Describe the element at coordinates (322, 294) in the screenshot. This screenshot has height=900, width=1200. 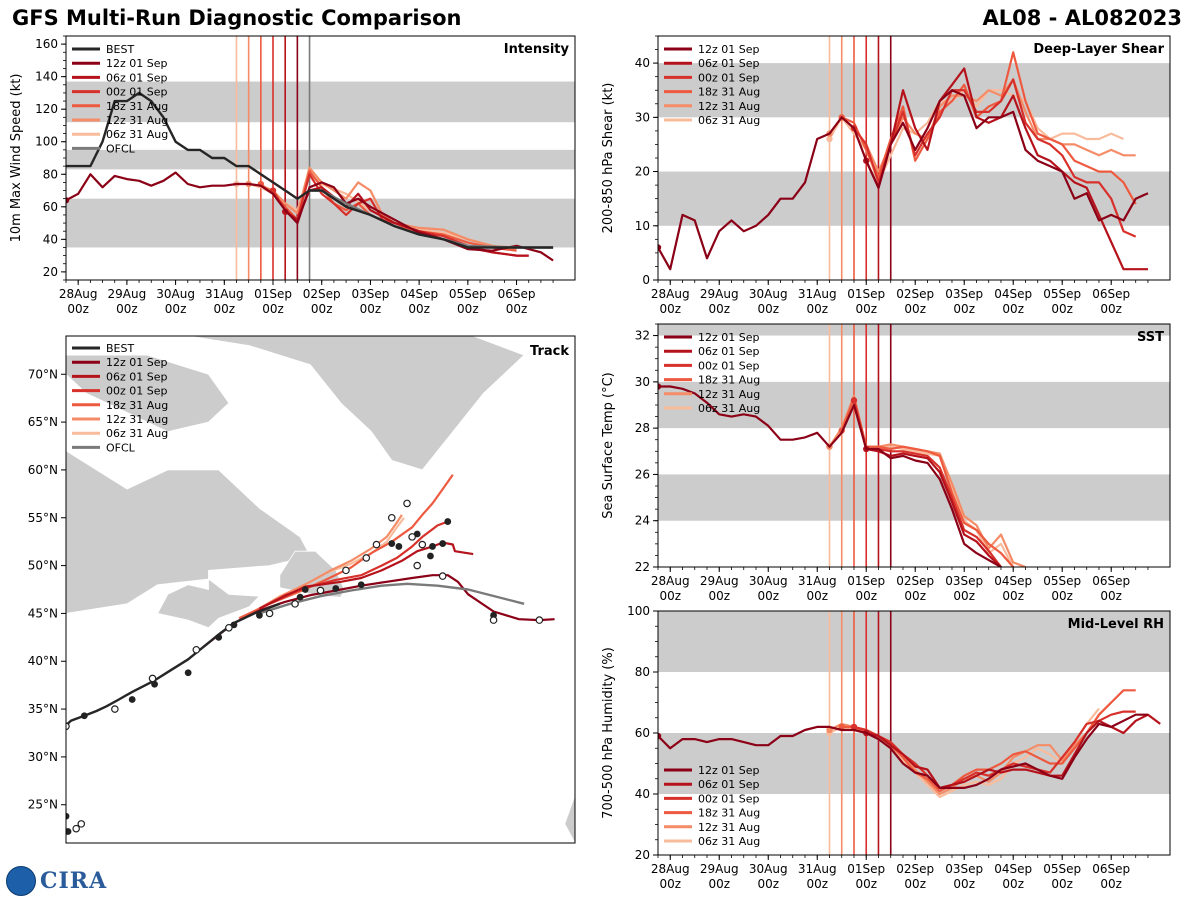
I see `intensity-xtick-date: 02Sep` at that location.